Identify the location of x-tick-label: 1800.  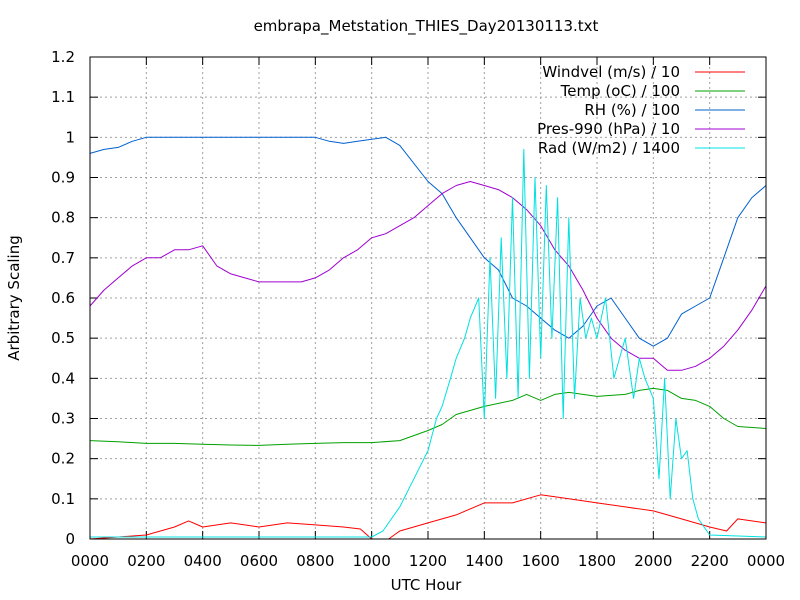
(597, 561).